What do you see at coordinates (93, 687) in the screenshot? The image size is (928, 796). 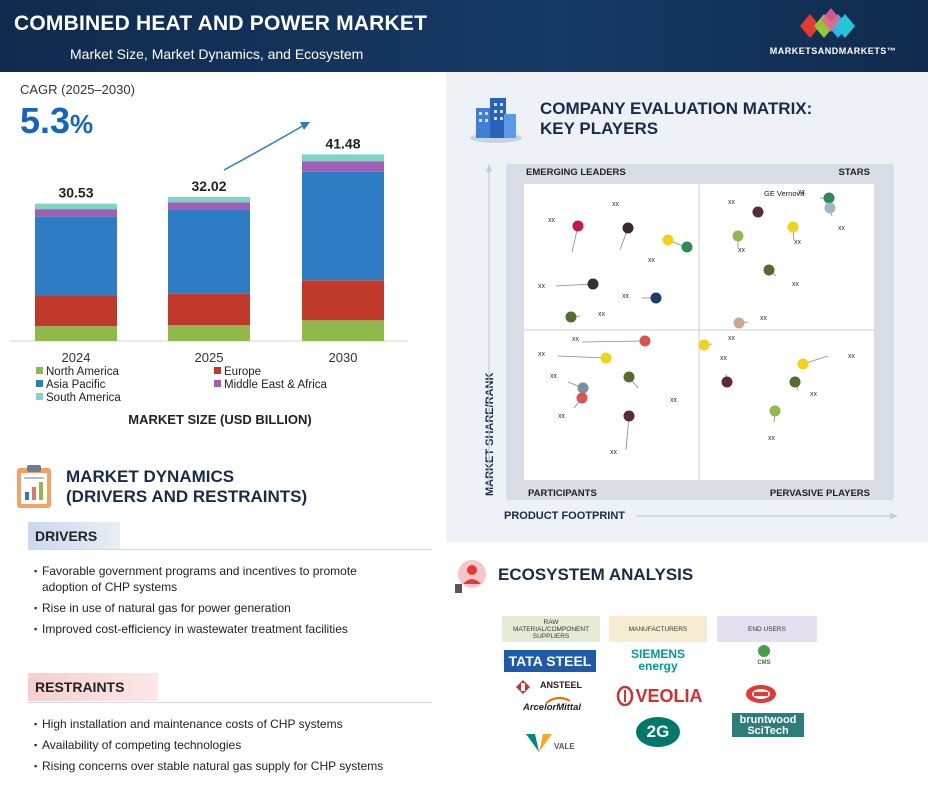 I see `restraints-label: RESTRAINTS` at bounding box center [93, 687].